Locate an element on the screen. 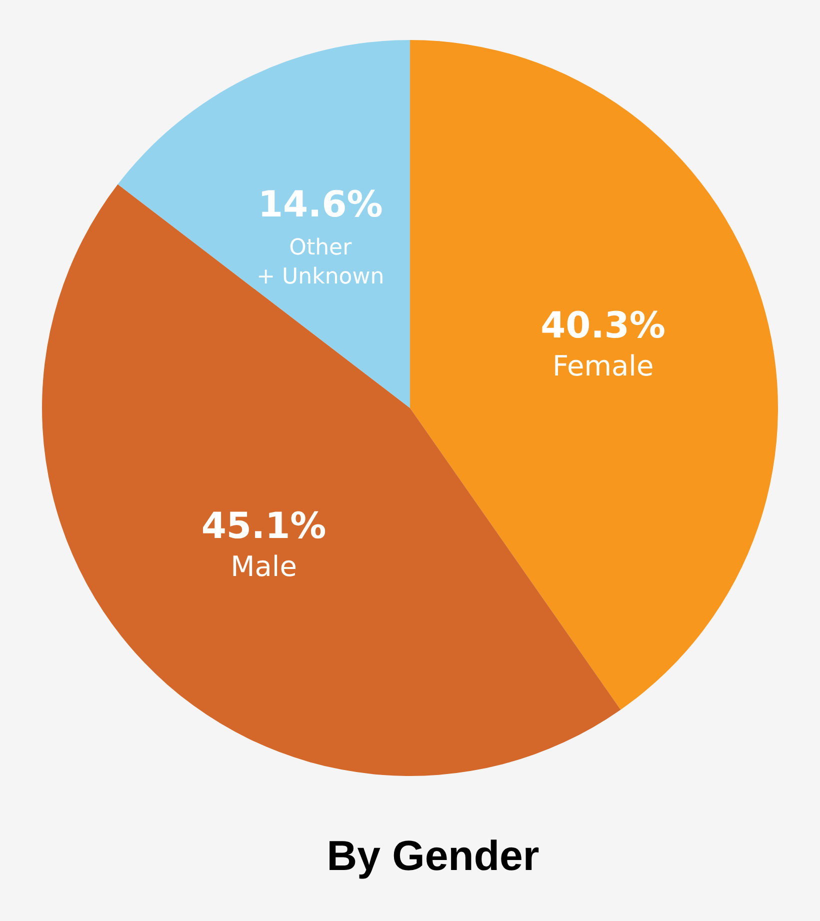 The image size is (820, 921). data-label: 40.3% is located at coordinates (603, 325).